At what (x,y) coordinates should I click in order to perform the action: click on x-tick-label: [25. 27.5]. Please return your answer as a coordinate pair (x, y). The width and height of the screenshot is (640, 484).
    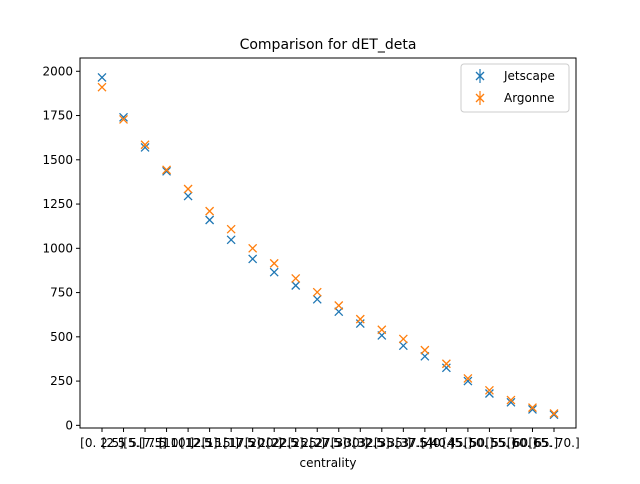
    Looking at the image, I should click on (317, 443).